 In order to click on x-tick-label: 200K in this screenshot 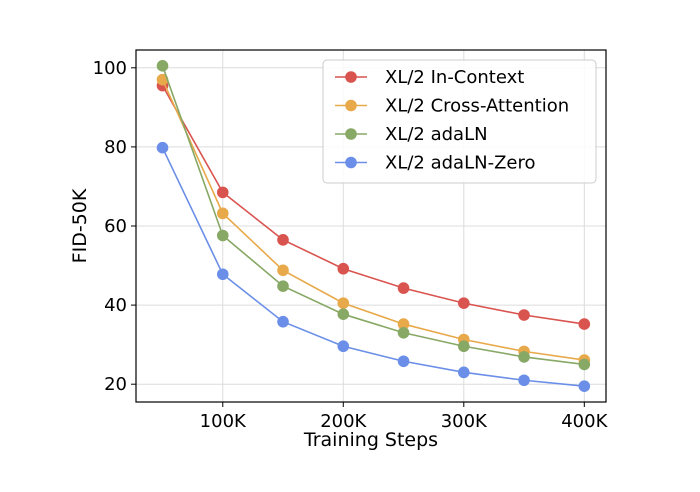, I will do `click(343, 421)`.